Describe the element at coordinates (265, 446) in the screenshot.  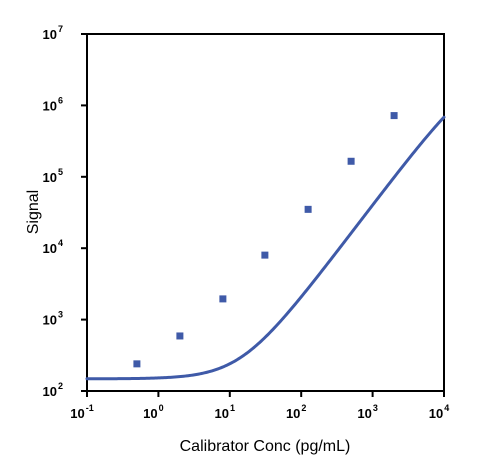
I see `x-axis-title: Calibrator Conc (pg/mL)` at that location.